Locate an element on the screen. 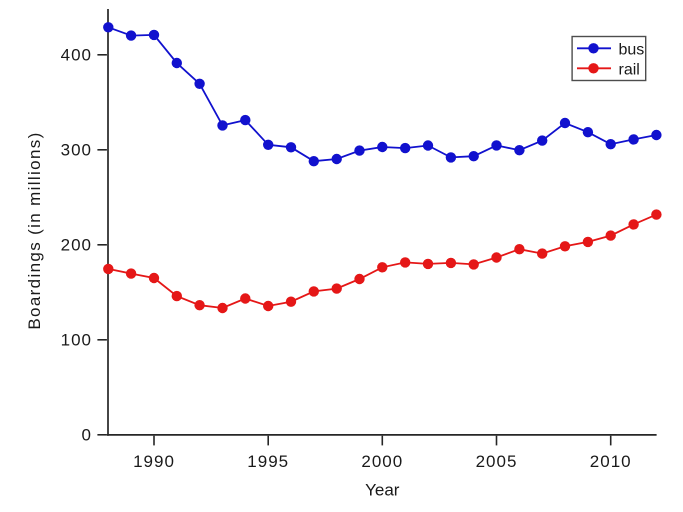 The width and height of the screenshot is (683, 512). svg-text: Boardings (in millions) is located at coordinates (34, 230).